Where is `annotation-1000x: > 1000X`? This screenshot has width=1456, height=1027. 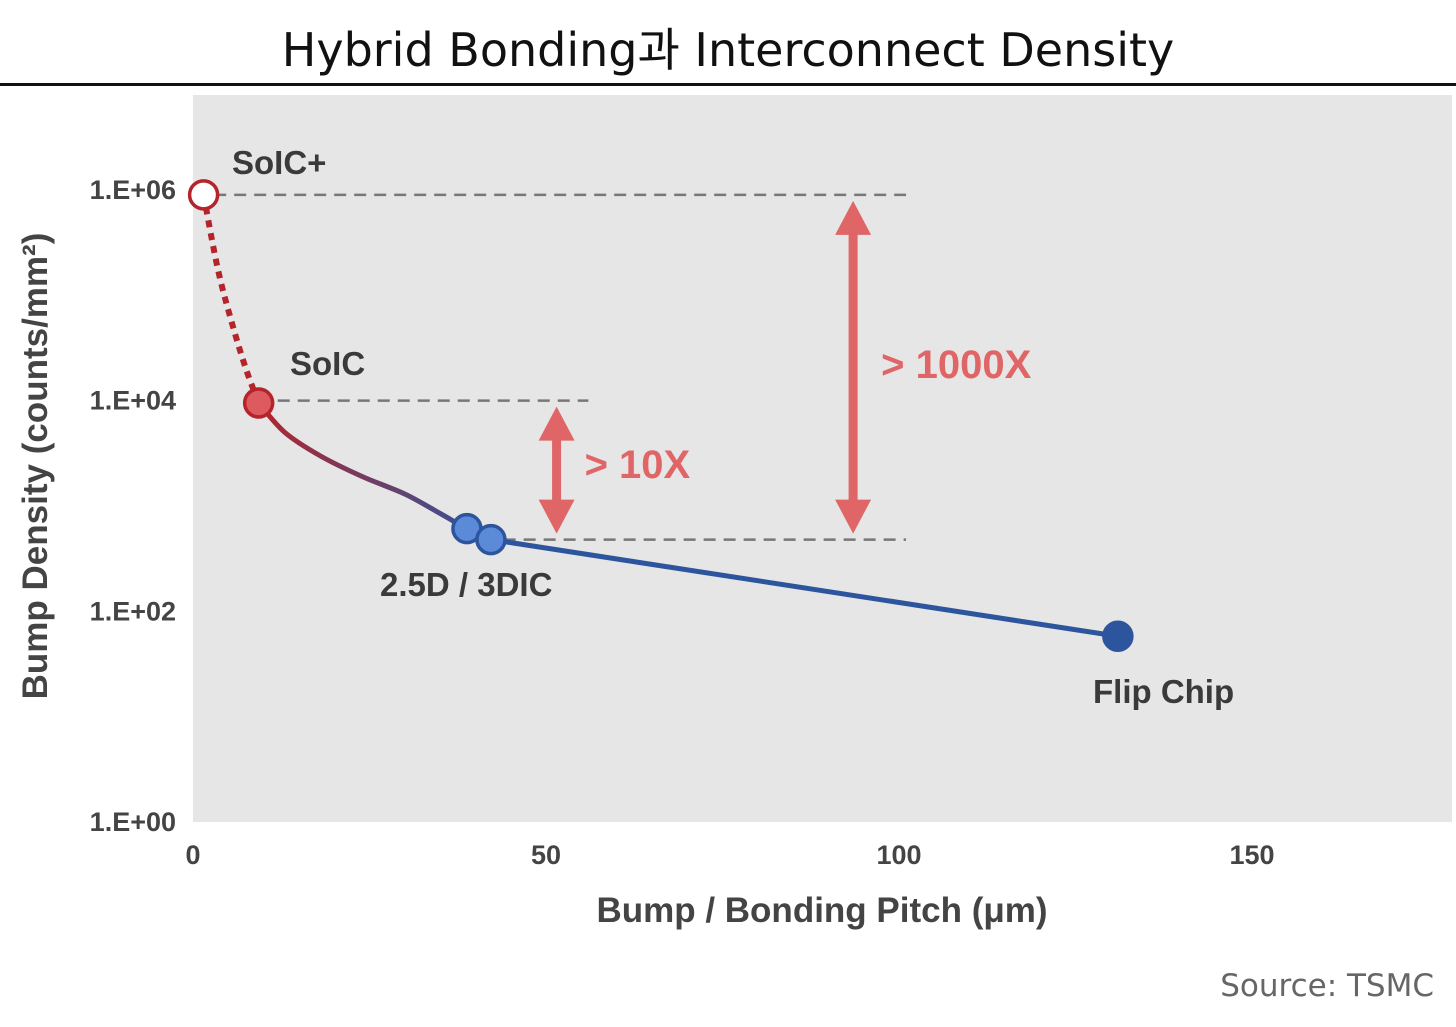
annotation-1000x: > 1000X is located at coordinates (956, 365).